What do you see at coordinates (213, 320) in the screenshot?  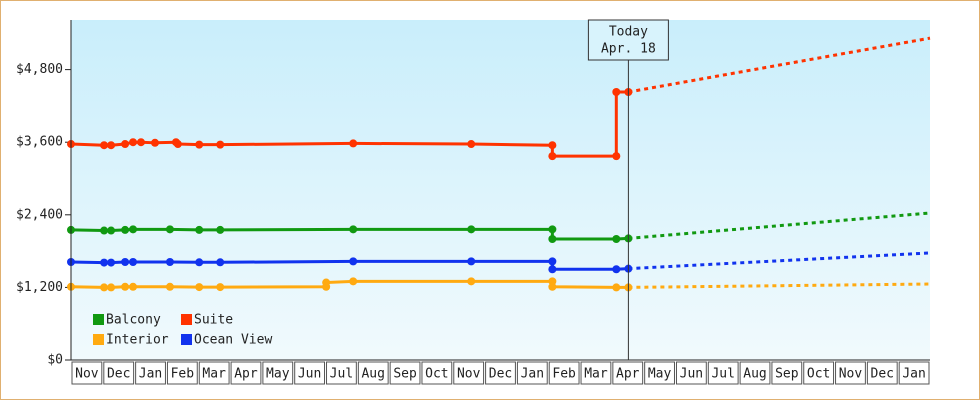 I see `legend-label: Suite` at bounding box center [213, 320].